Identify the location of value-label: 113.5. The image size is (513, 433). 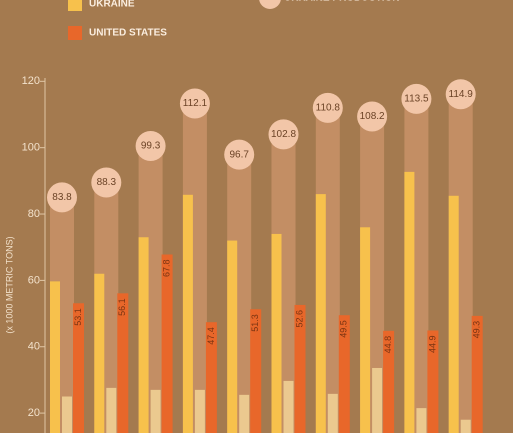
(416, 99).